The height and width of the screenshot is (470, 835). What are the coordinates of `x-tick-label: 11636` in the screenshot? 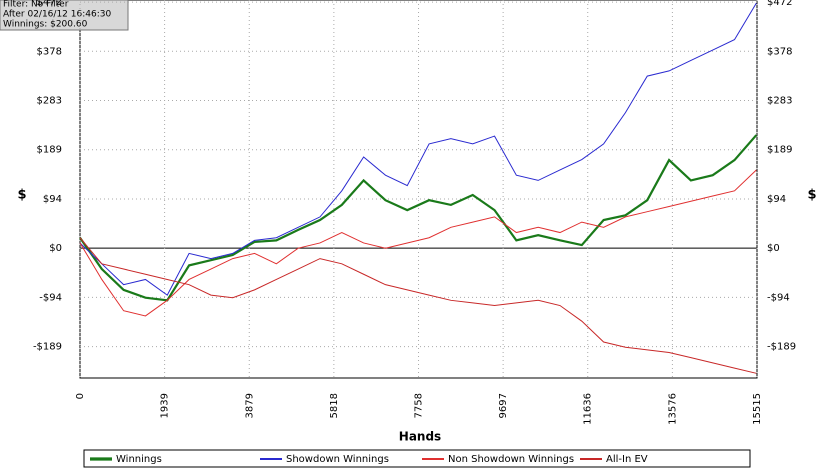 It's located at (588, 409).